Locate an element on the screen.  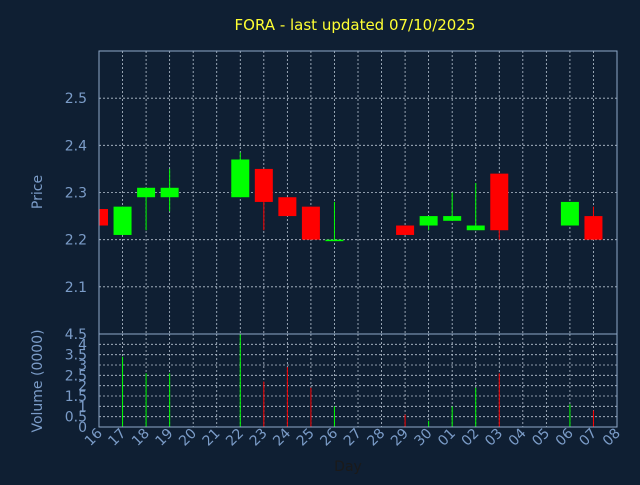
price-y-ticks: 2.1 2.2 2.3 2.4 2.5 is located at coordinates (76, 193).